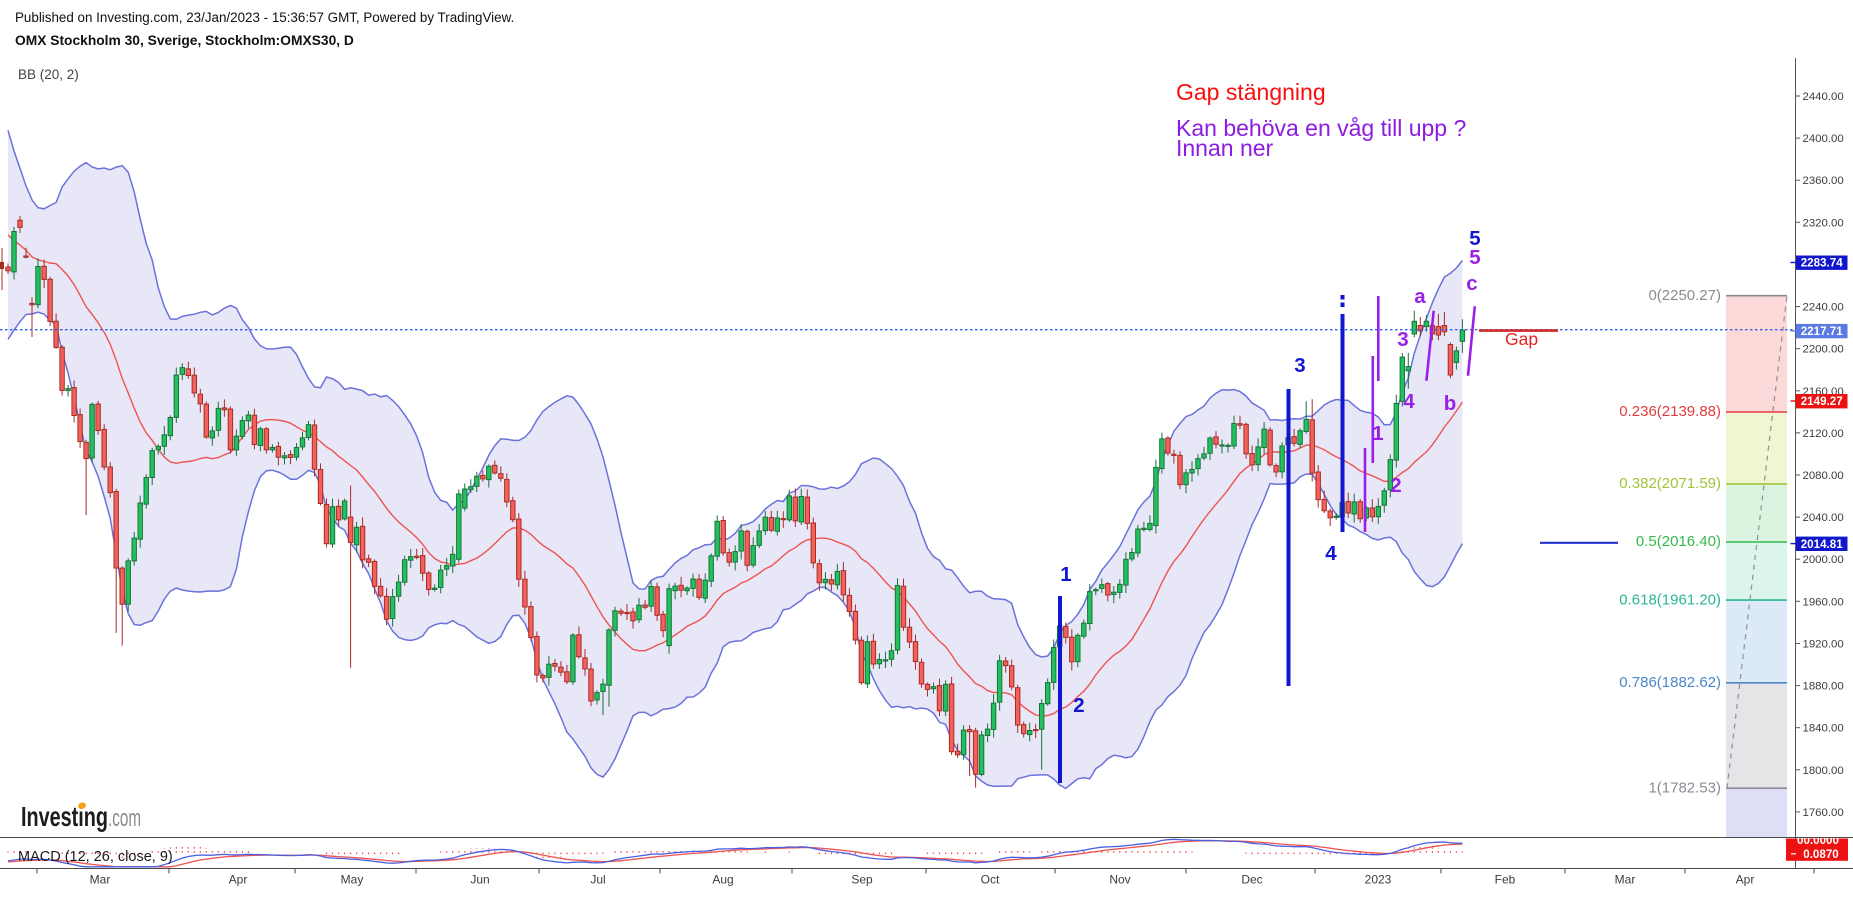 This screenshot has width=1853, height=897. Describe the element at coordinates (1823, 518) in the screenshot. I see `svg-text: 2040.00` at that location.